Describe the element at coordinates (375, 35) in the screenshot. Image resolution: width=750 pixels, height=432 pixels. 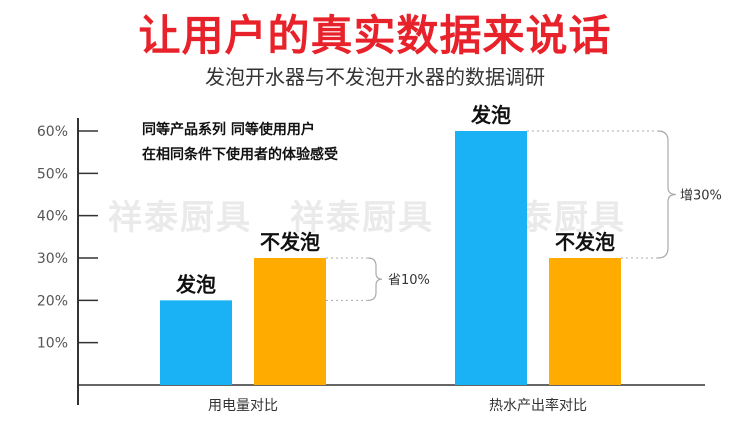
I see `page-title: 让用户的真实数据来说话` at that location.